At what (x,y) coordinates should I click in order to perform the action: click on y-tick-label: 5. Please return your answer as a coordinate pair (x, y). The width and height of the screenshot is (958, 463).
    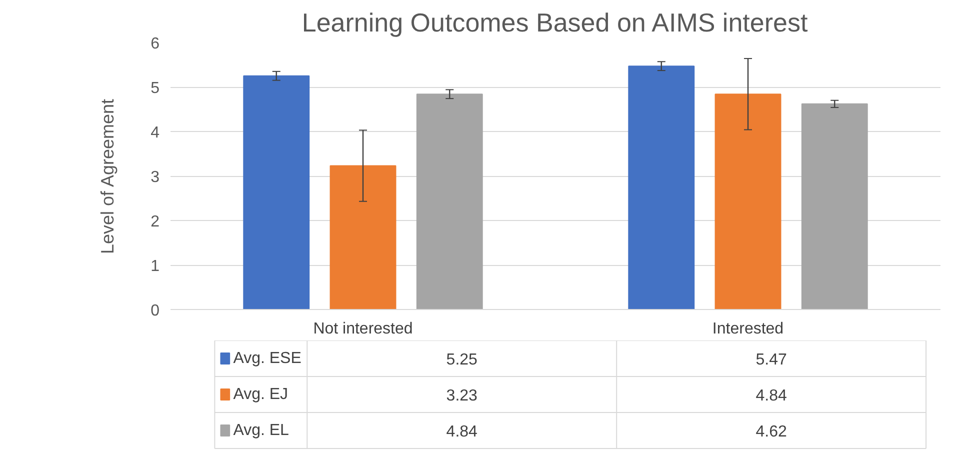
    Looking at the image, I should click on (155, 88).